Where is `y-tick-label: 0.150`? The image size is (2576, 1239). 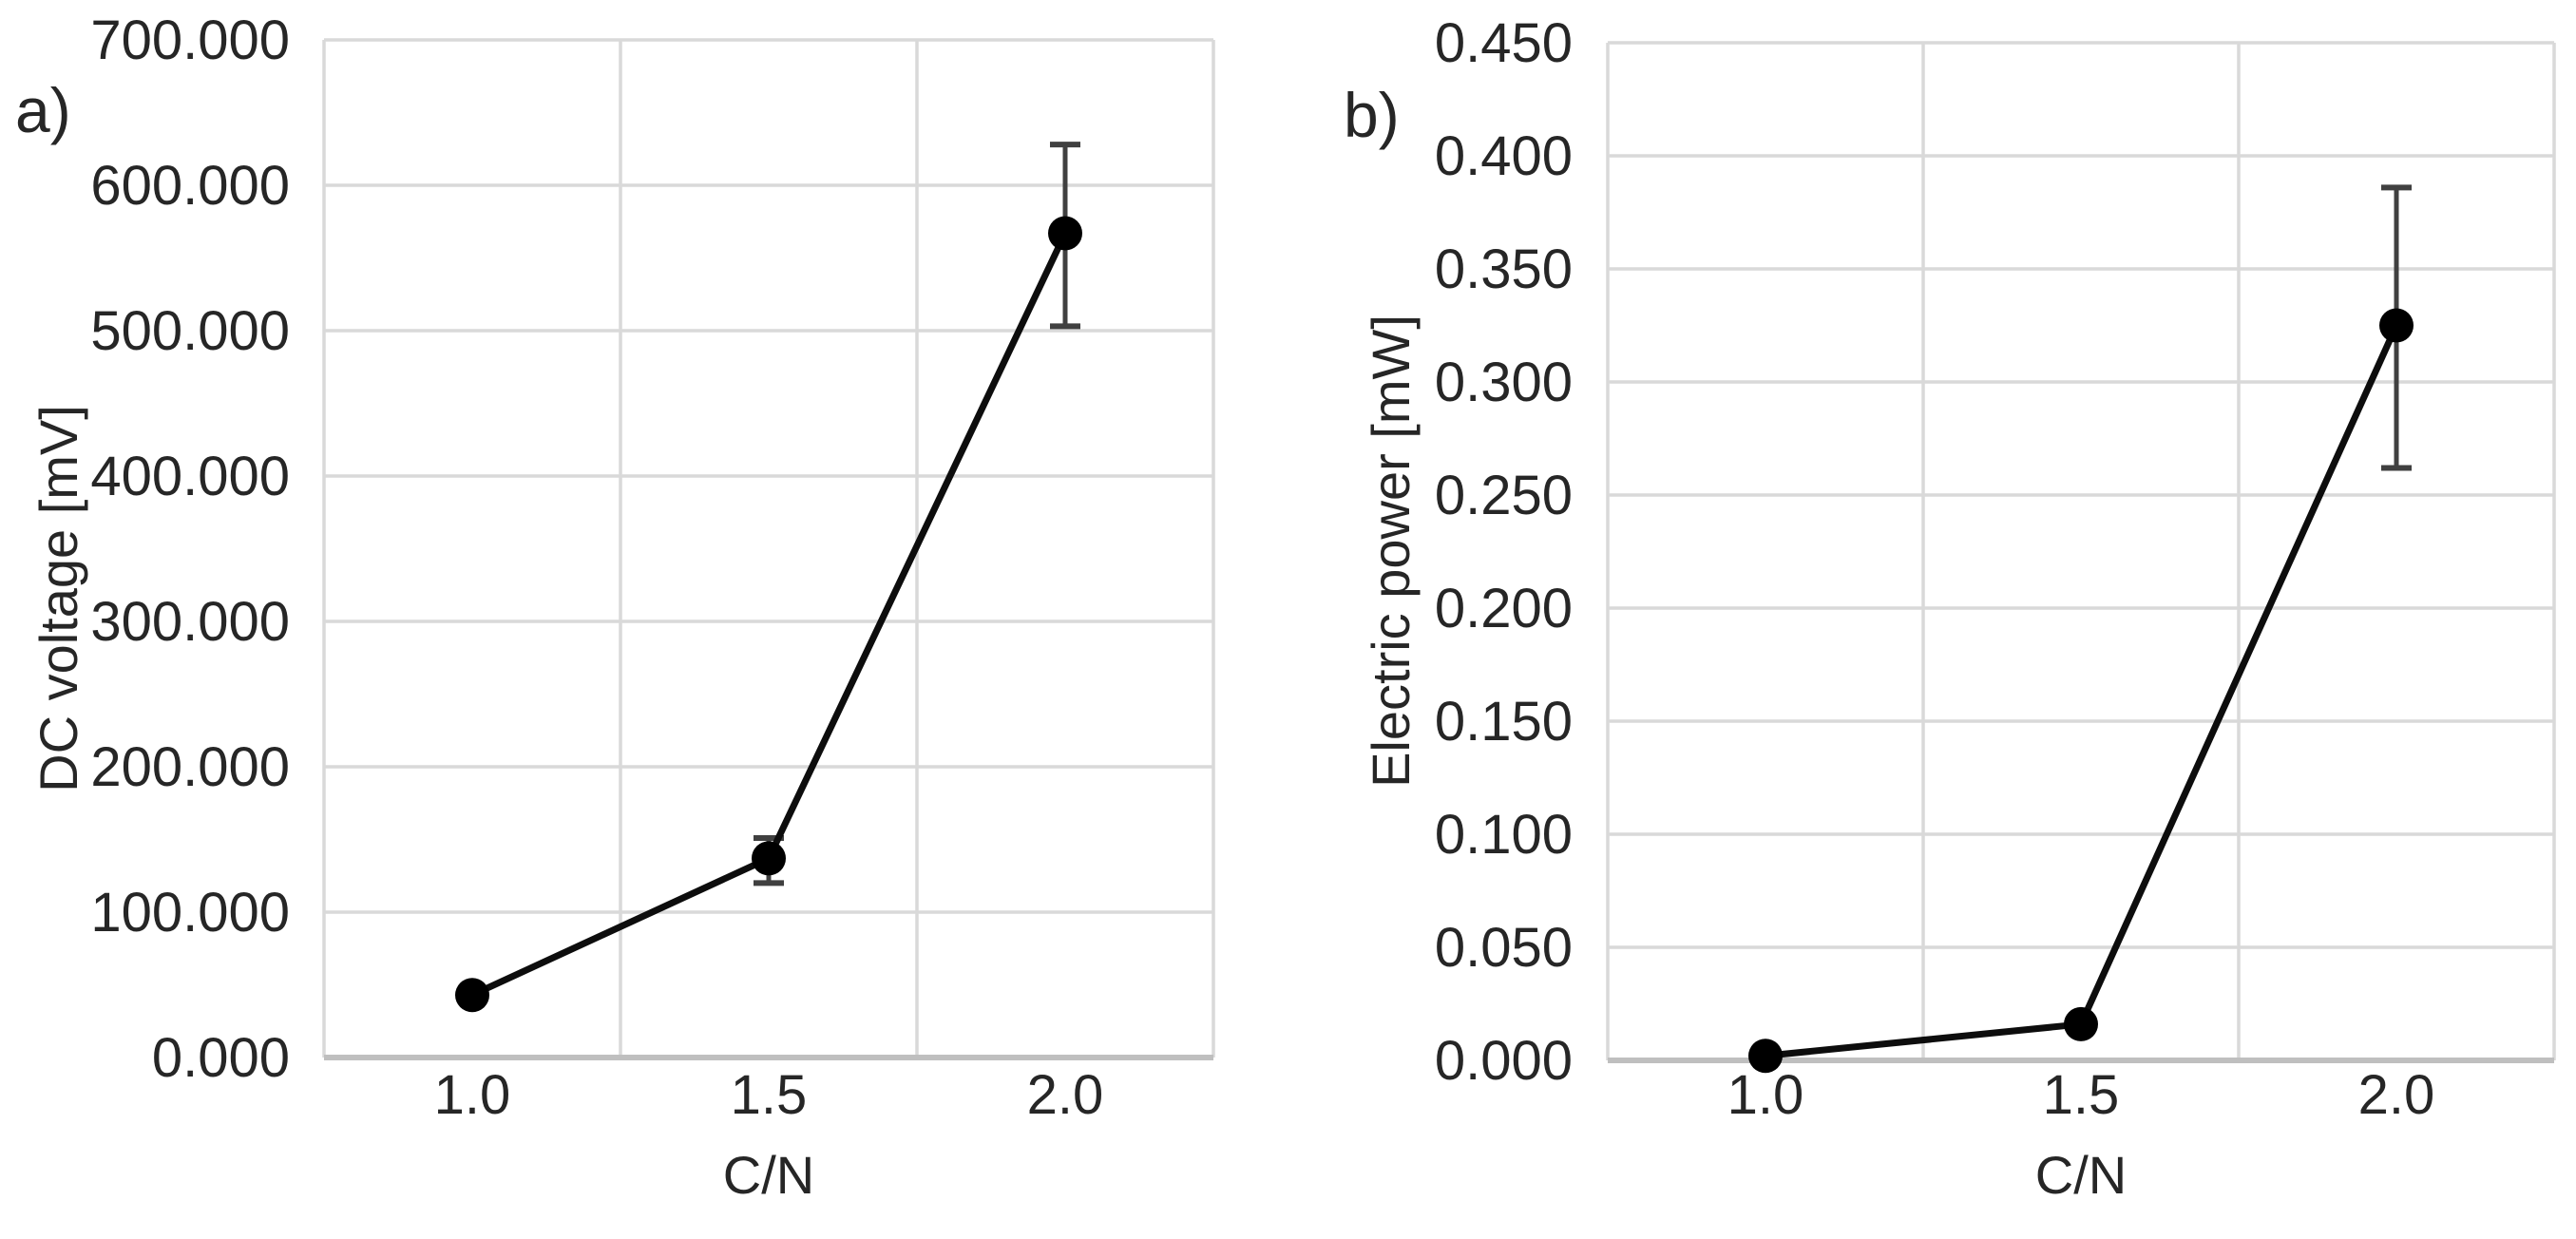
y-tick-label: 0.150 is located at coordinates (1504, 722).